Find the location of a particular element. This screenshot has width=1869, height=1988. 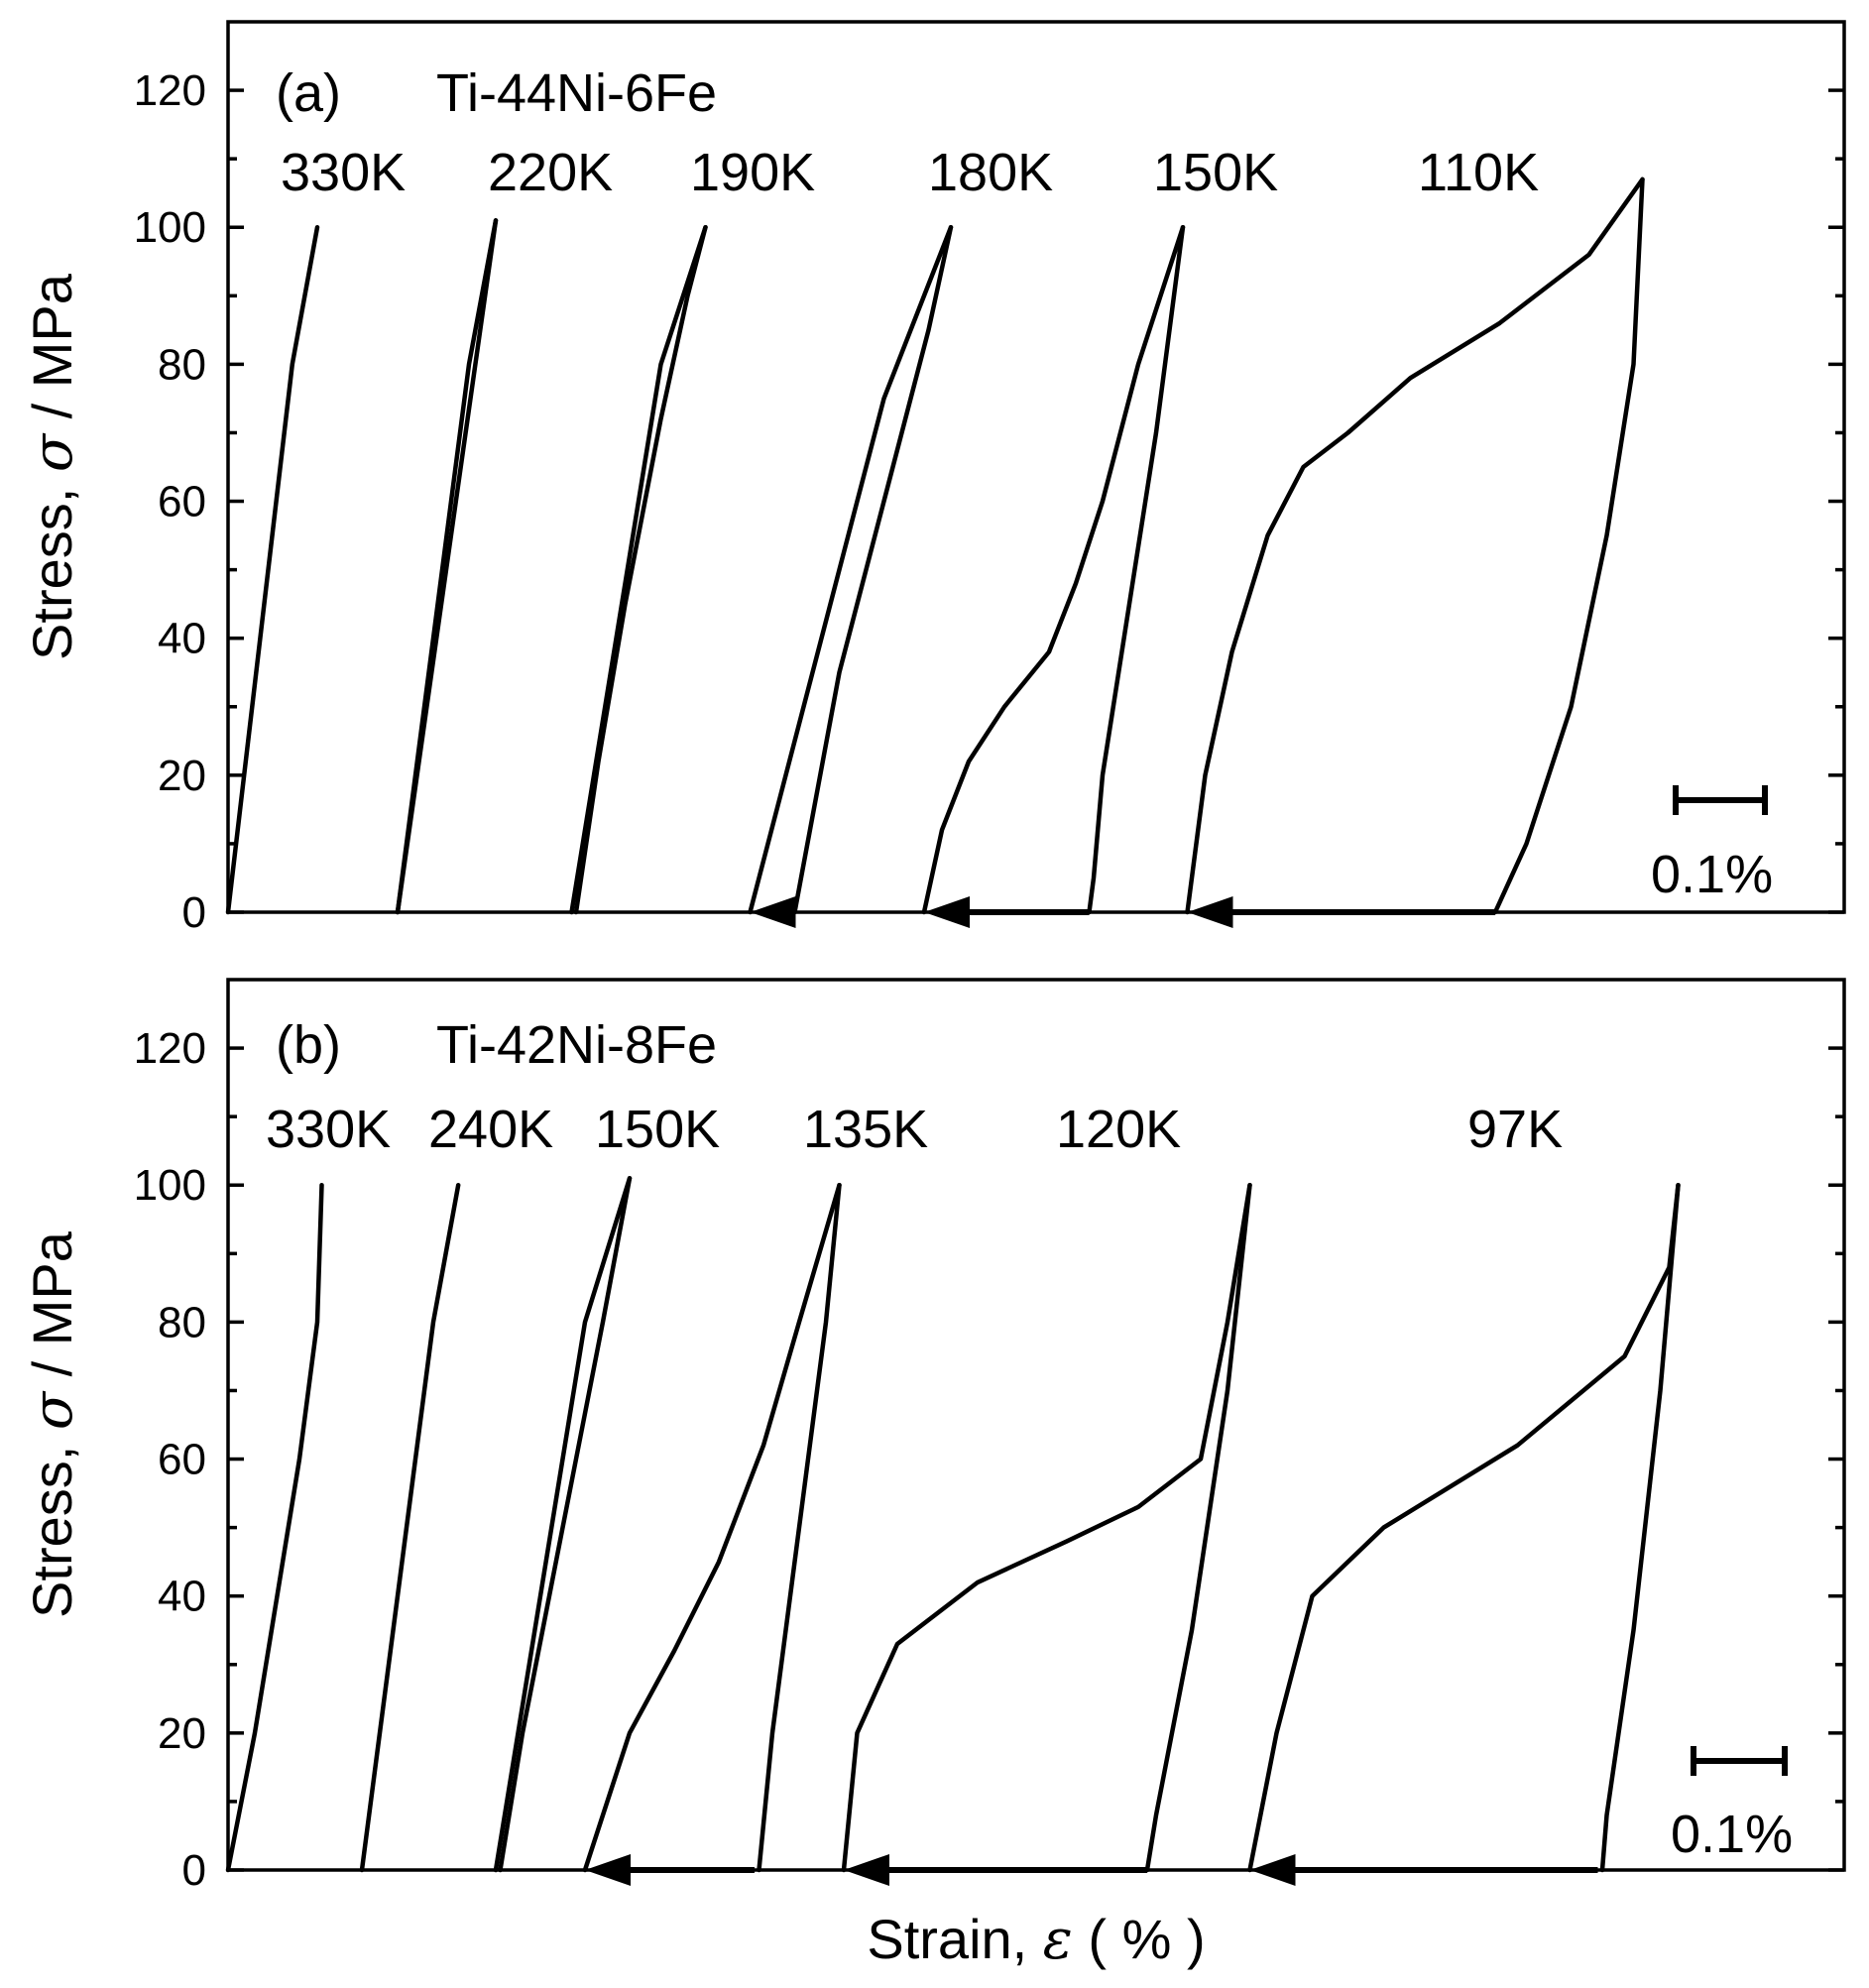

y-tick-label-b-80: 80 is located at coordinates (182, 1322).